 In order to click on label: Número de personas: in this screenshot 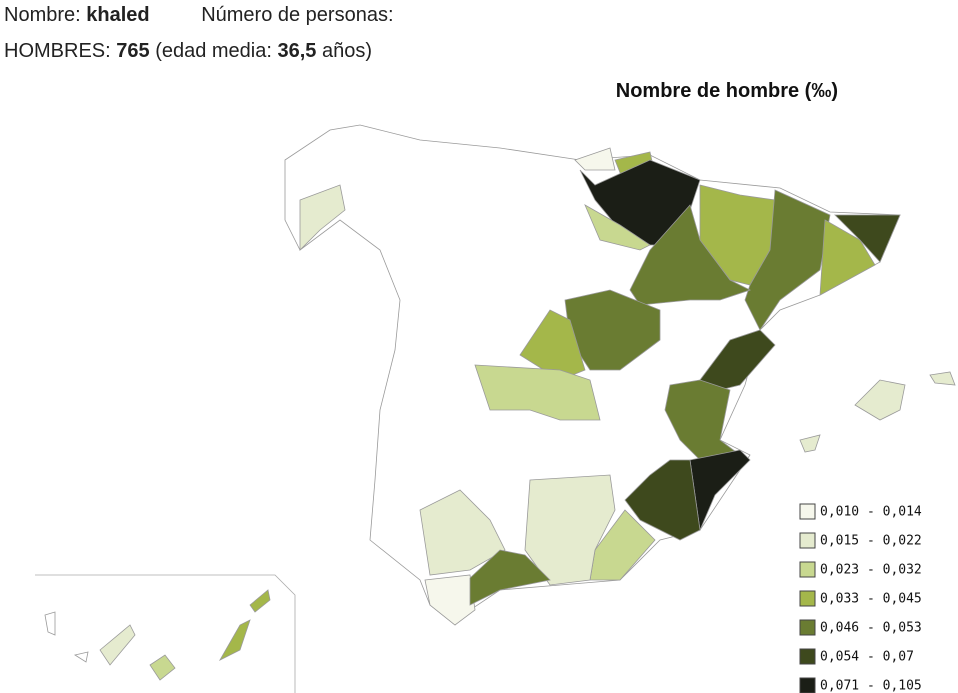, I will do `click(297, 15)`.